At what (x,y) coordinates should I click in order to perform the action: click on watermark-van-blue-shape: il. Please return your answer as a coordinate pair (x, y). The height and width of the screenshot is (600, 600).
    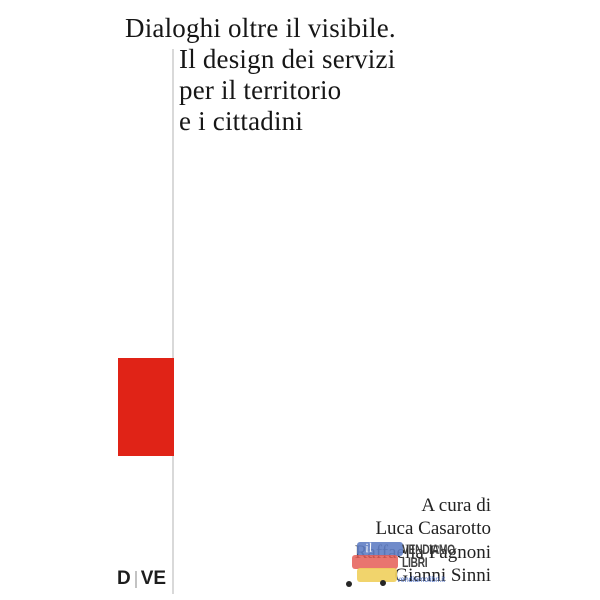
    Looking at the image, I should click on (380, 547).